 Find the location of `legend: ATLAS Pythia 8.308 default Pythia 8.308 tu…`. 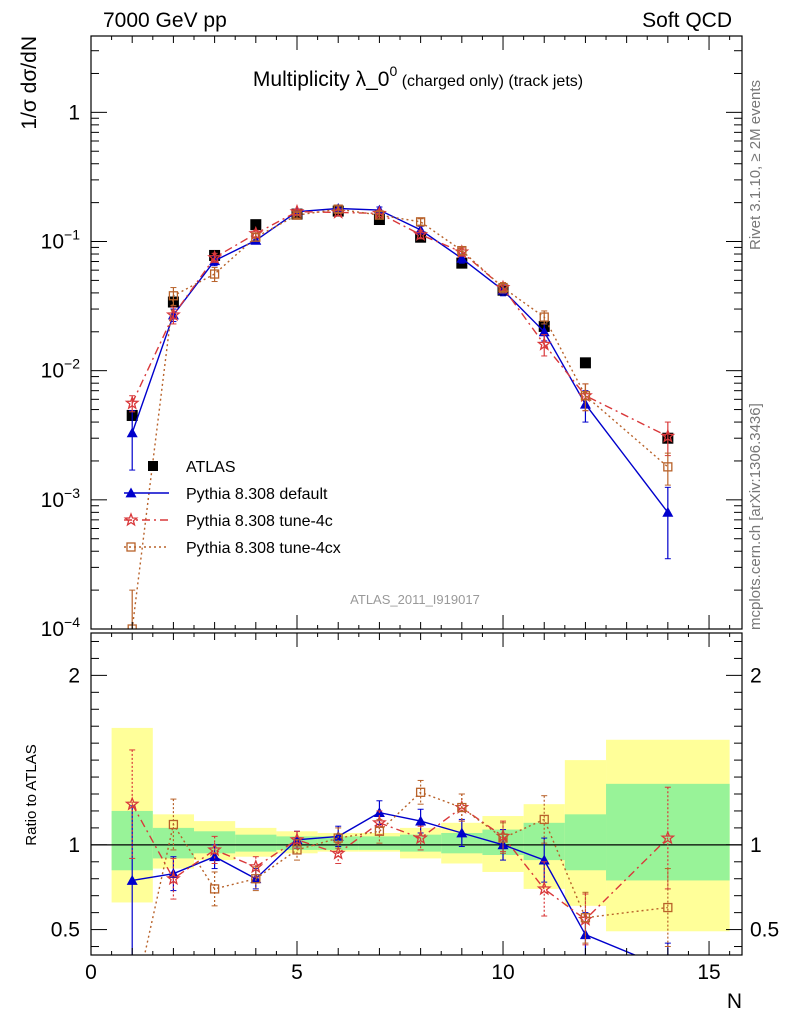

legend: ATLAS Pythia 8.308 default Pythia 8.308 tu… is located at coordinates (232, 508).